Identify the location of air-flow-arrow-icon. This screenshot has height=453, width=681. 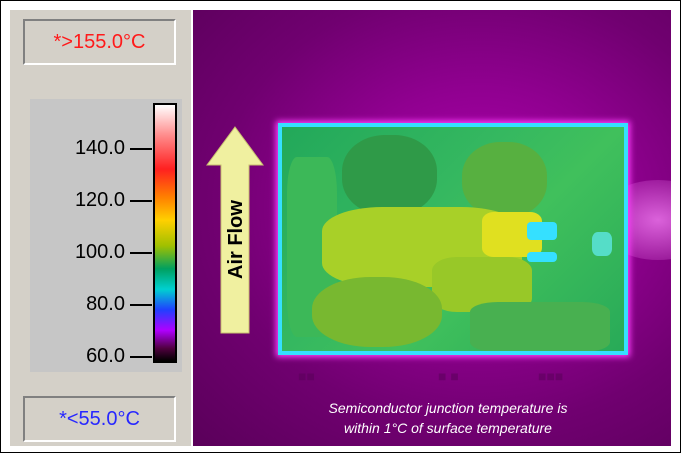
(235, 230).